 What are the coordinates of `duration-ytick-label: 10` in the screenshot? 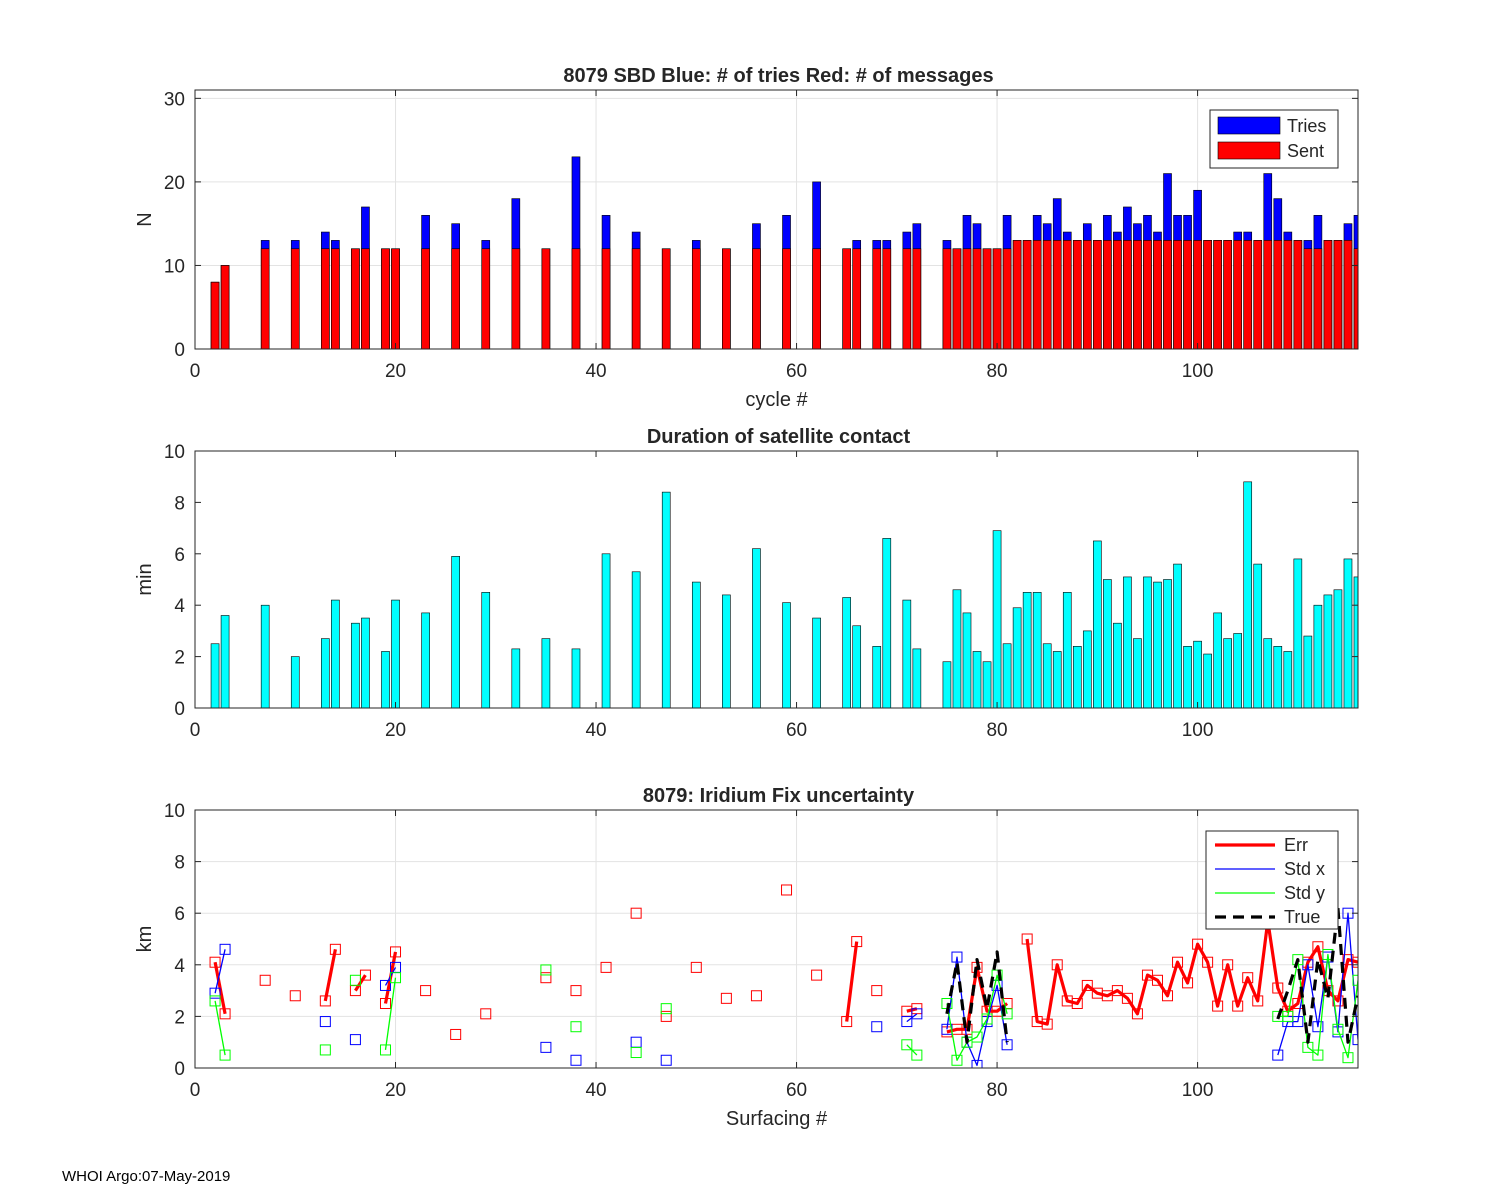 It's located at (174, 452).